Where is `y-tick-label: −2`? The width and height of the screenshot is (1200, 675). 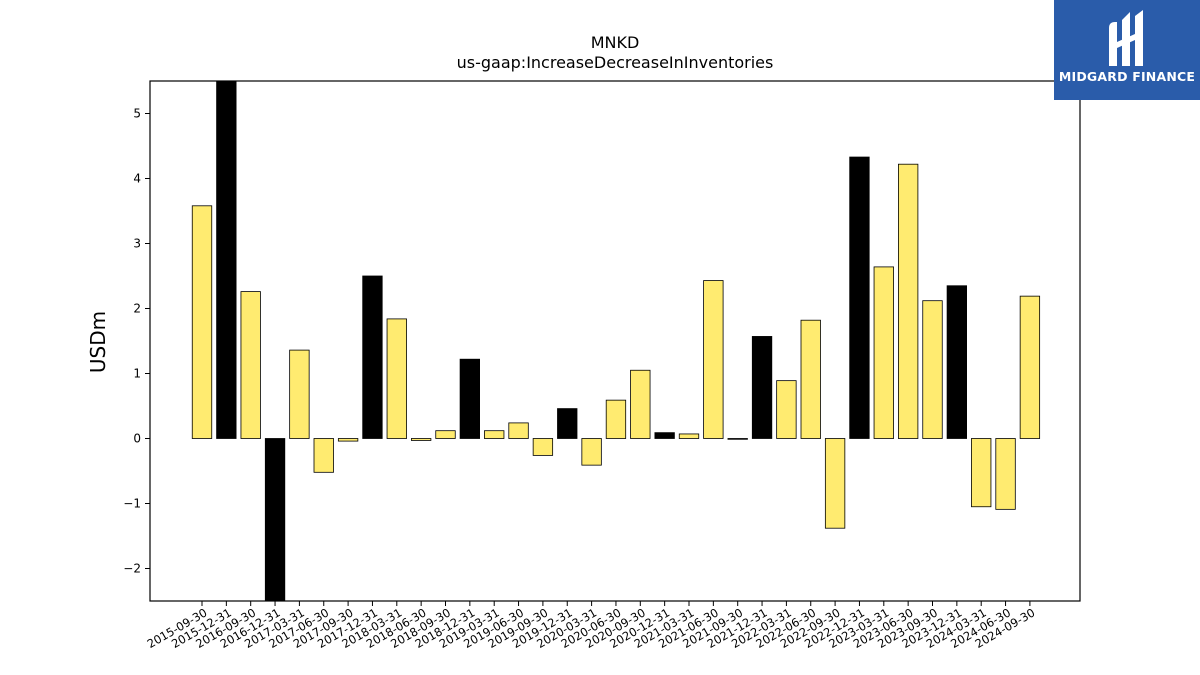 y-tick-label: −2 is located at coordinates (132, 569).